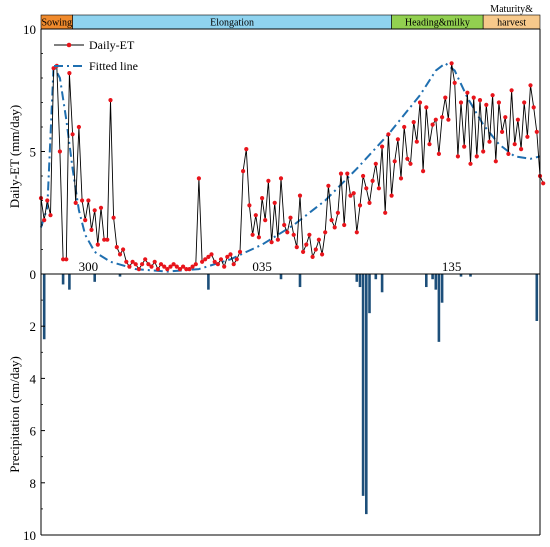 The width and height of the screenshot is (550, 547). What do you see at coordinates (437, 23) in the screenshot?
I see `stage-label: Heading&milky` at bounding box center [437, 23].